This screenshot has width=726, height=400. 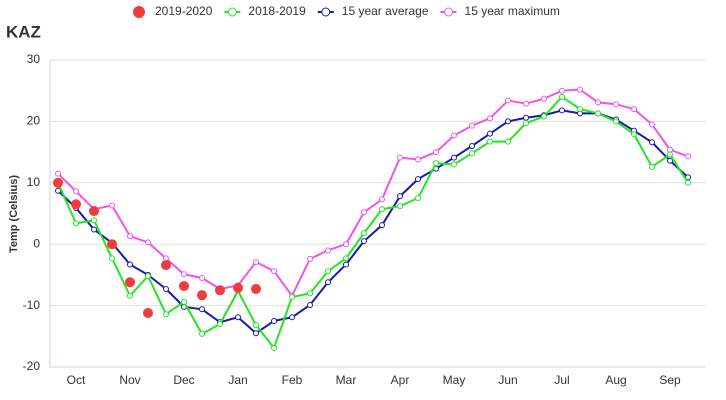 I want to click on x-tick-label: Oct, so click(x=76, y=380).